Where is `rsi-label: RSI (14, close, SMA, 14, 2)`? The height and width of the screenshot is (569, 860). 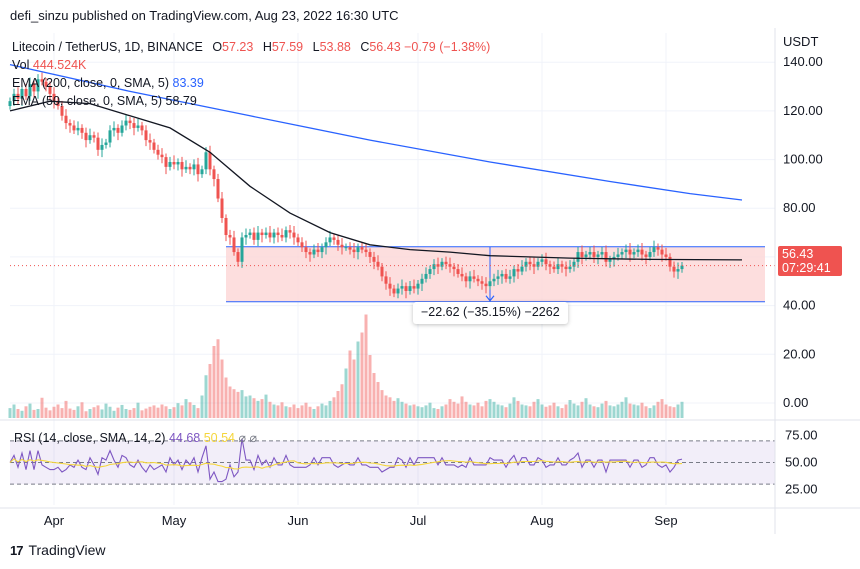 rsi-label: RSI (14, close, SMA, 14, 2) is located at coordinates (90, 438).